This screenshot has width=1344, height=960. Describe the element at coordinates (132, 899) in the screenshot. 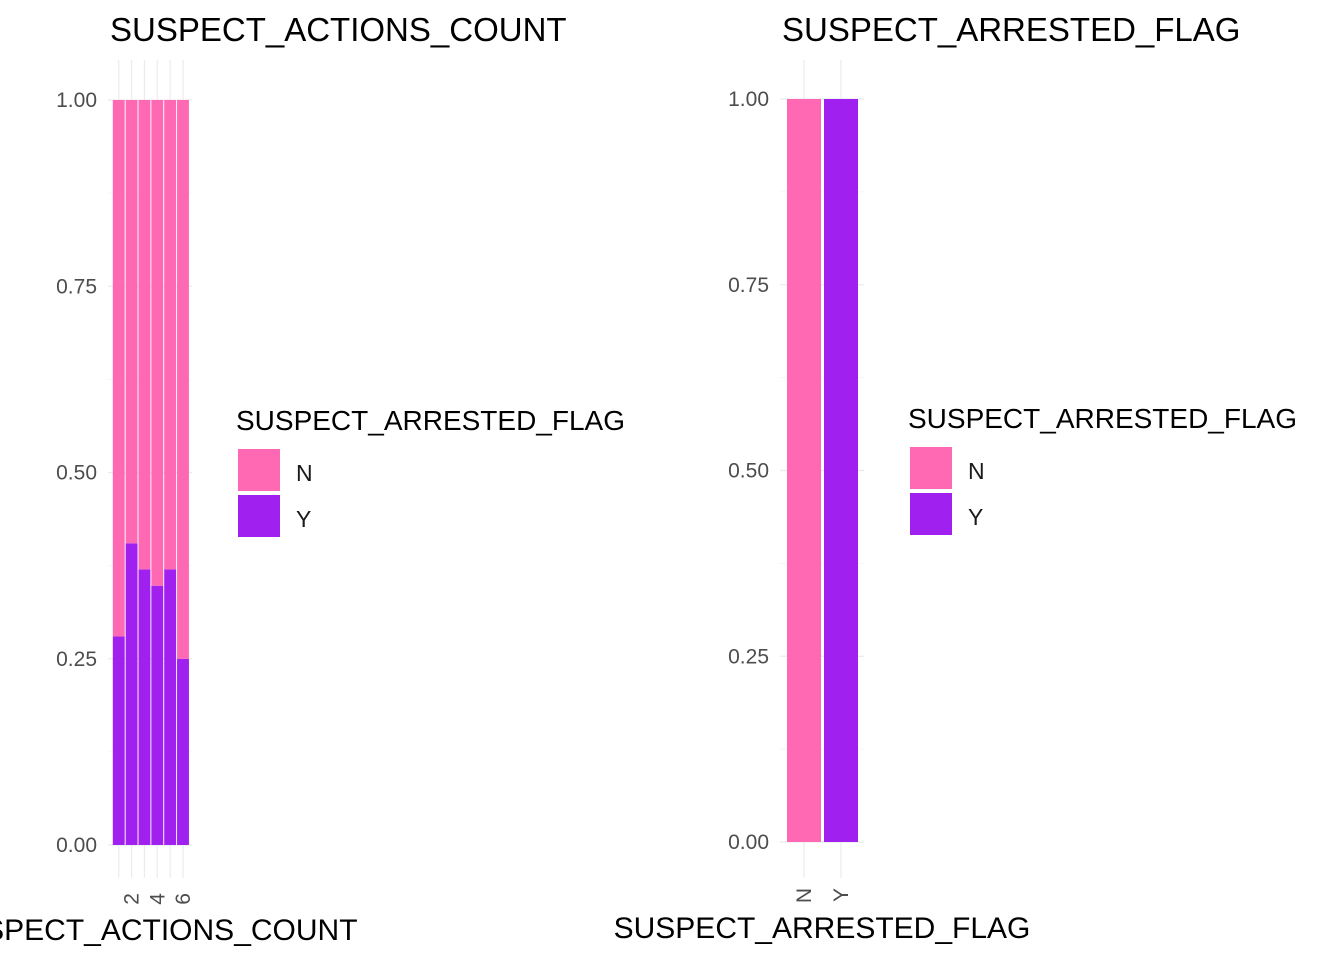

I see `x-tick-label: 2` at that location.